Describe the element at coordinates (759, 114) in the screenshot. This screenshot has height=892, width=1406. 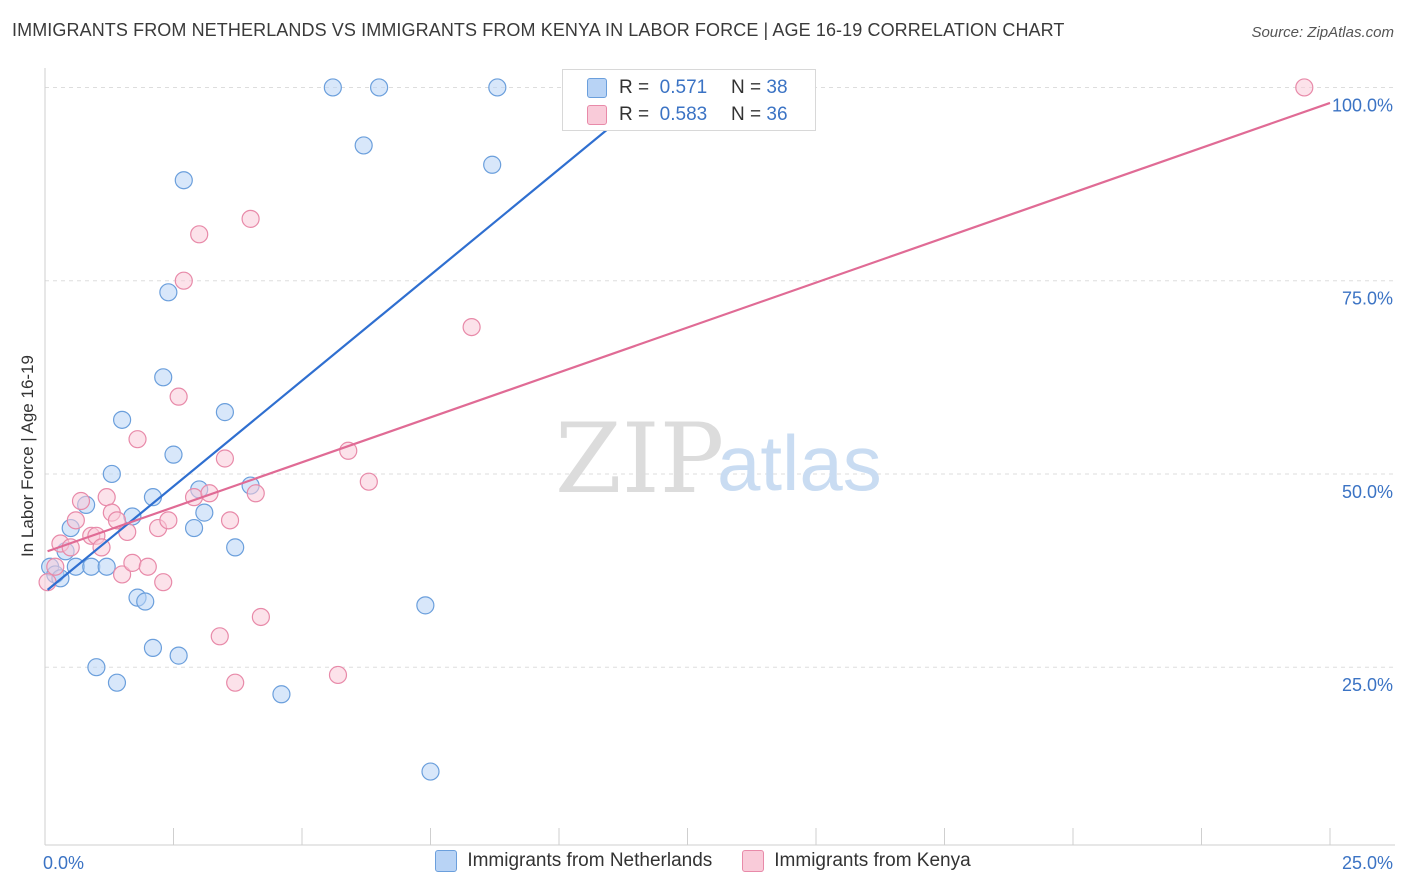
I see `stats-n-kenya: N = 36` at that location.